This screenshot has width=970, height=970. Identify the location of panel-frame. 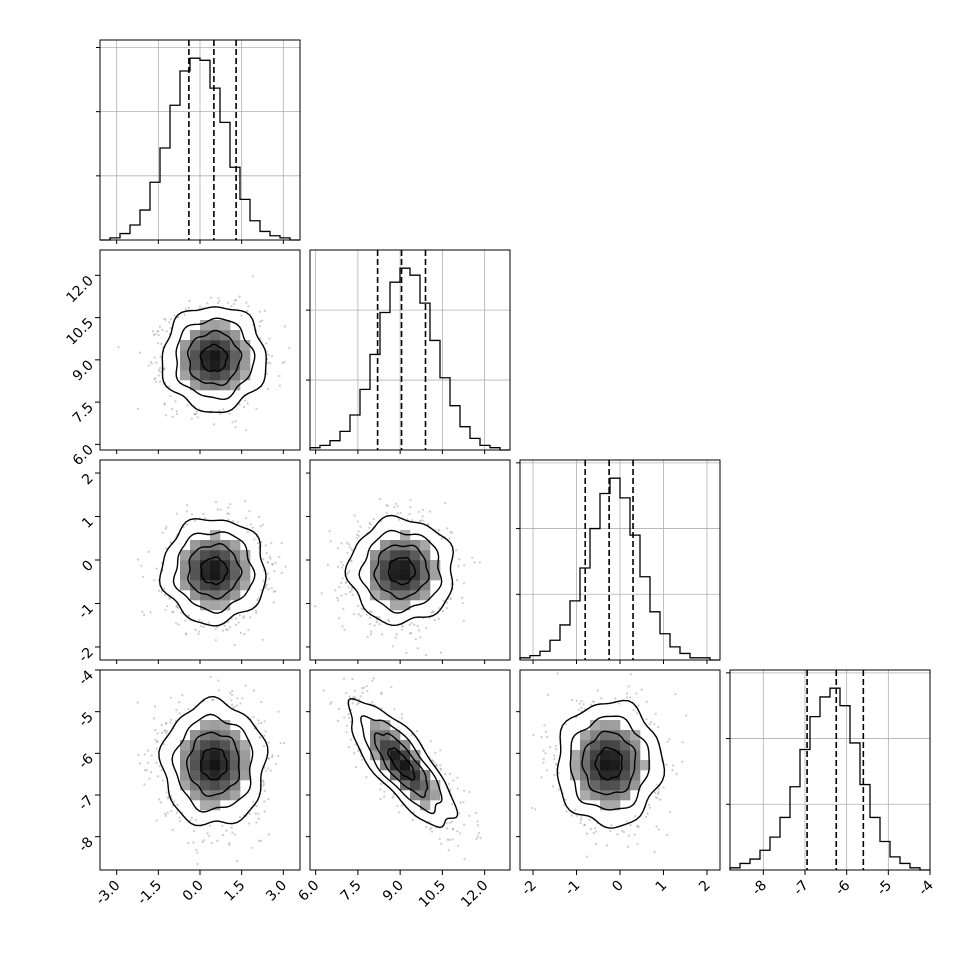
(410, 350).